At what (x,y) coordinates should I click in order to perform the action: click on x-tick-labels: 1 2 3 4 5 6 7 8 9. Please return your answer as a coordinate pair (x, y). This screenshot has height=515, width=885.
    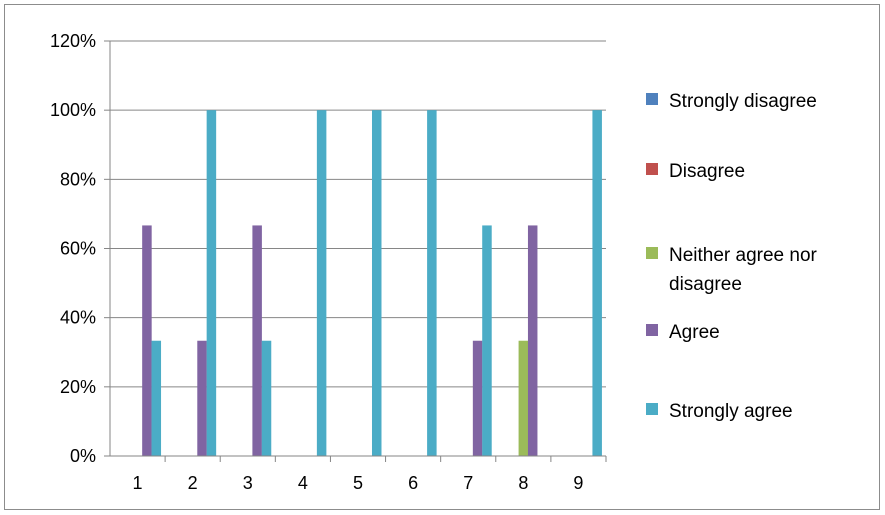
    Looking at the image, I should click on (358, 483).